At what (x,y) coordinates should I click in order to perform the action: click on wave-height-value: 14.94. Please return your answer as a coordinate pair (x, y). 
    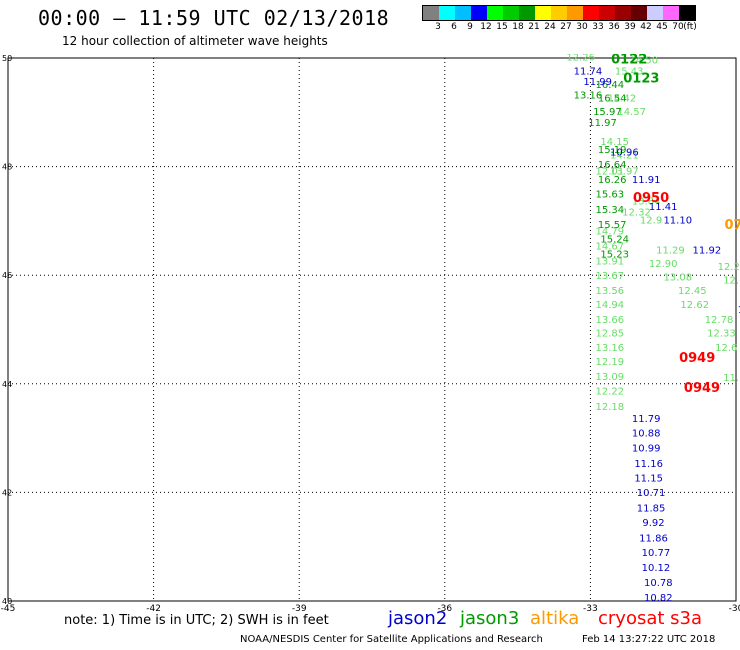
    Looking at the image, I should click on (609, 305).